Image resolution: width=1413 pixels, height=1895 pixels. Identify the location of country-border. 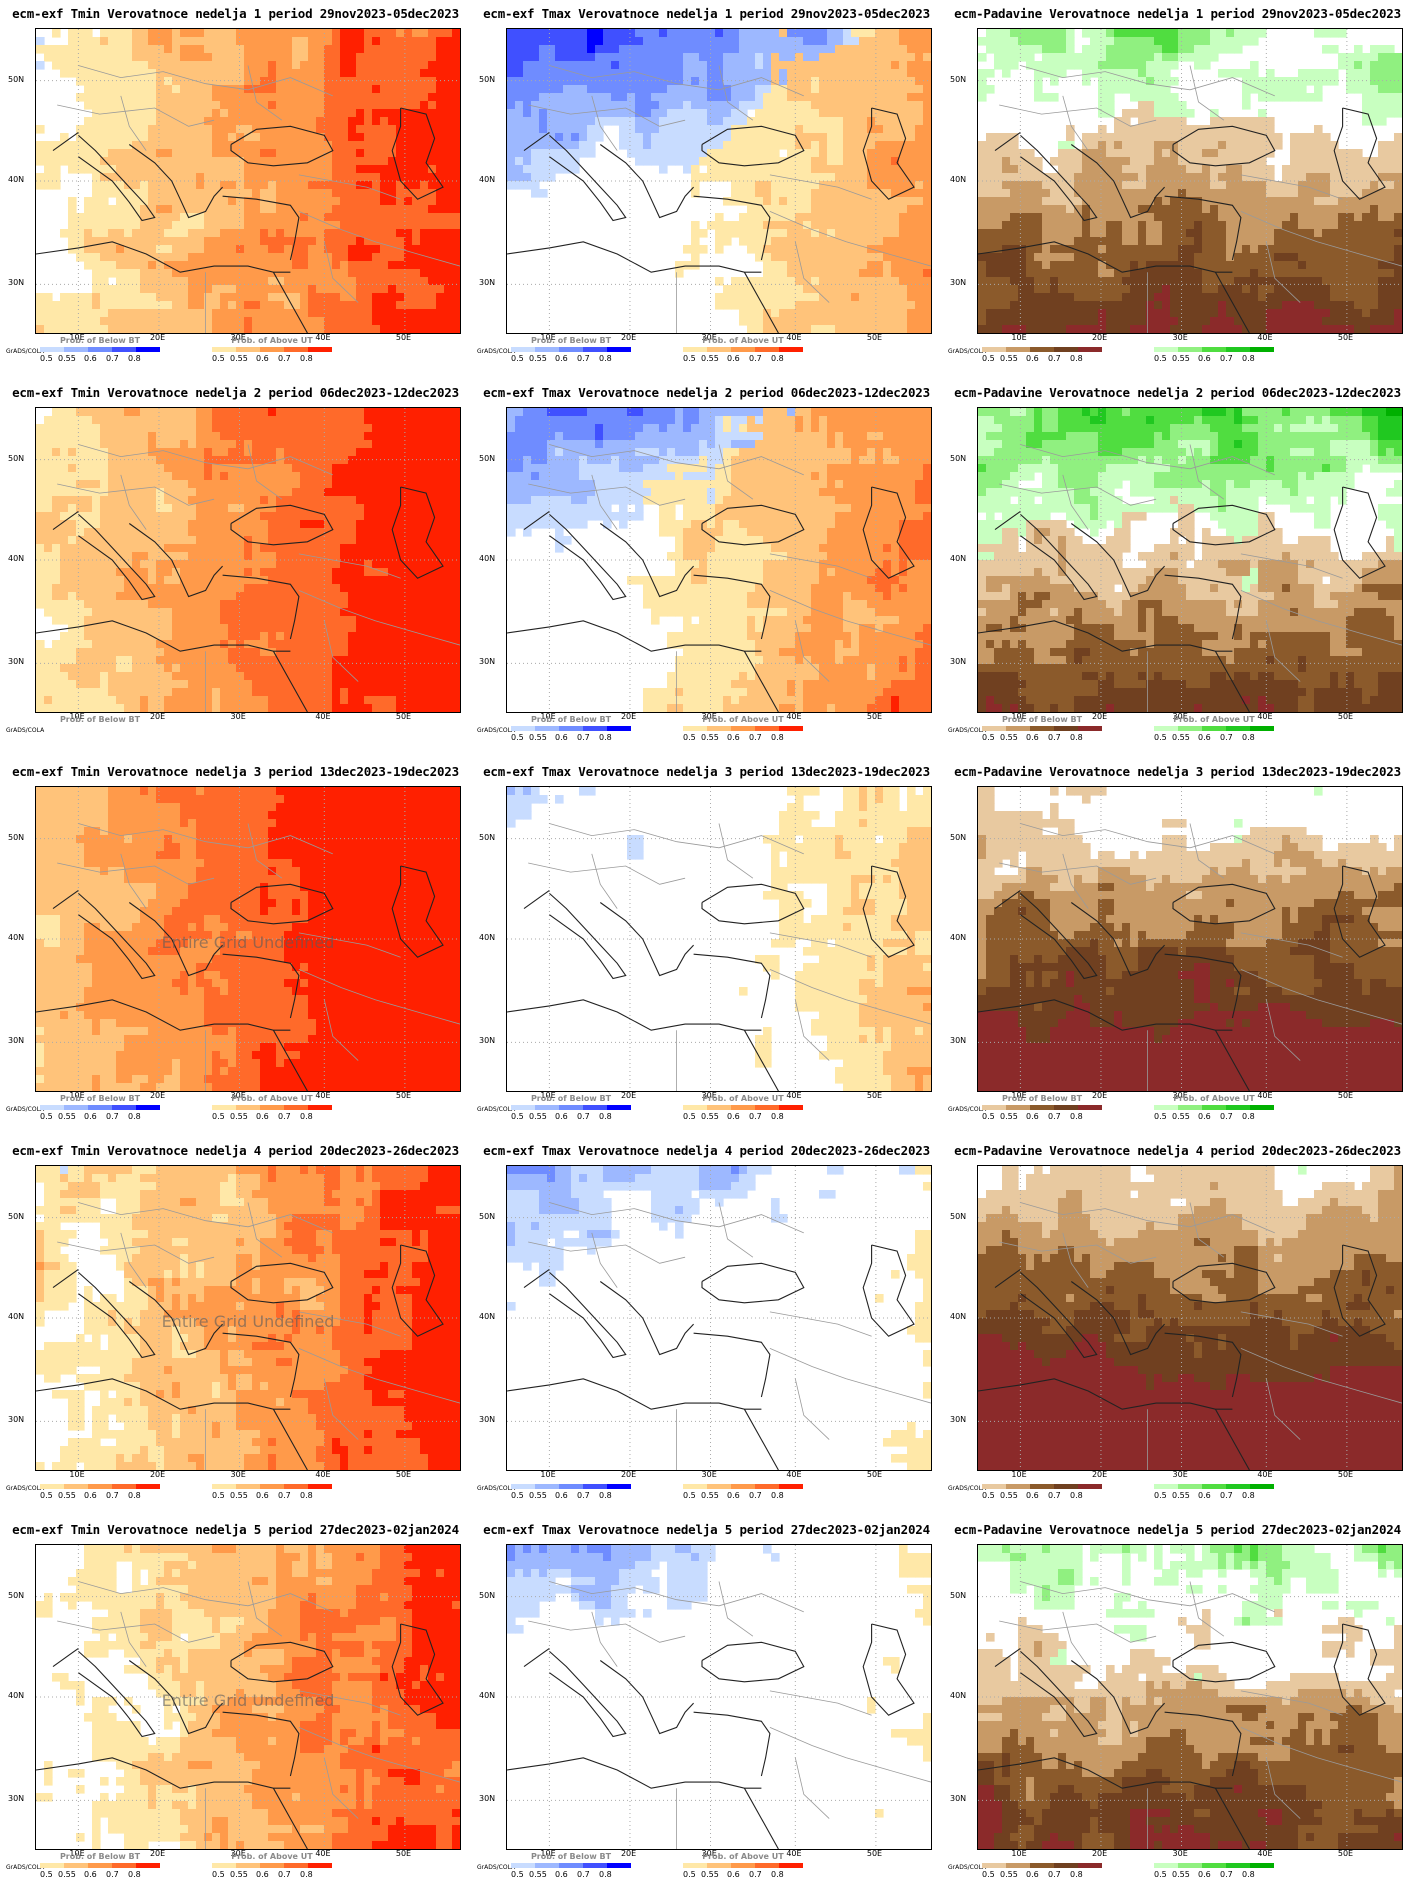
(607, 115).